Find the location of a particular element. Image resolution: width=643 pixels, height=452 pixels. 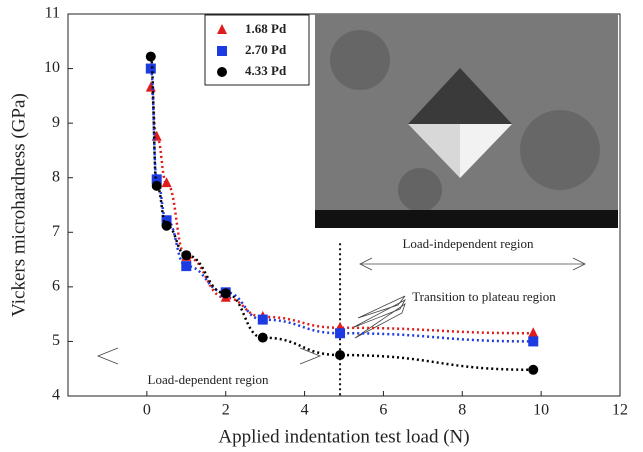

annotation: Transition to plateau region is located at coordinates (484, 296).